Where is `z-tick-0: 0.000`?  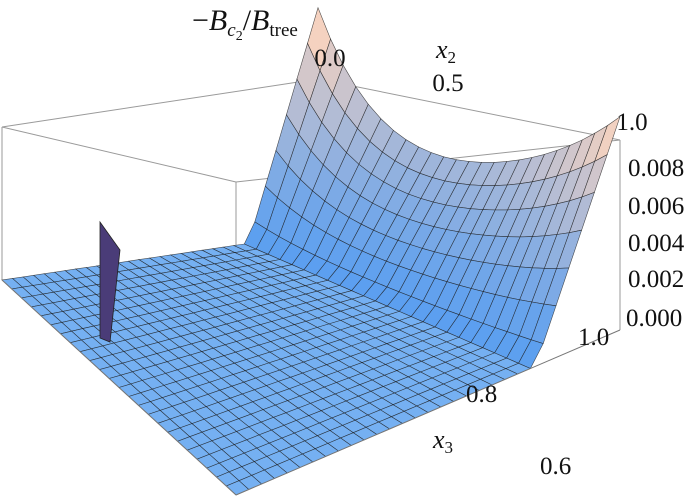 z-tick-0: 0.000 is located at coordinates (654, 318).